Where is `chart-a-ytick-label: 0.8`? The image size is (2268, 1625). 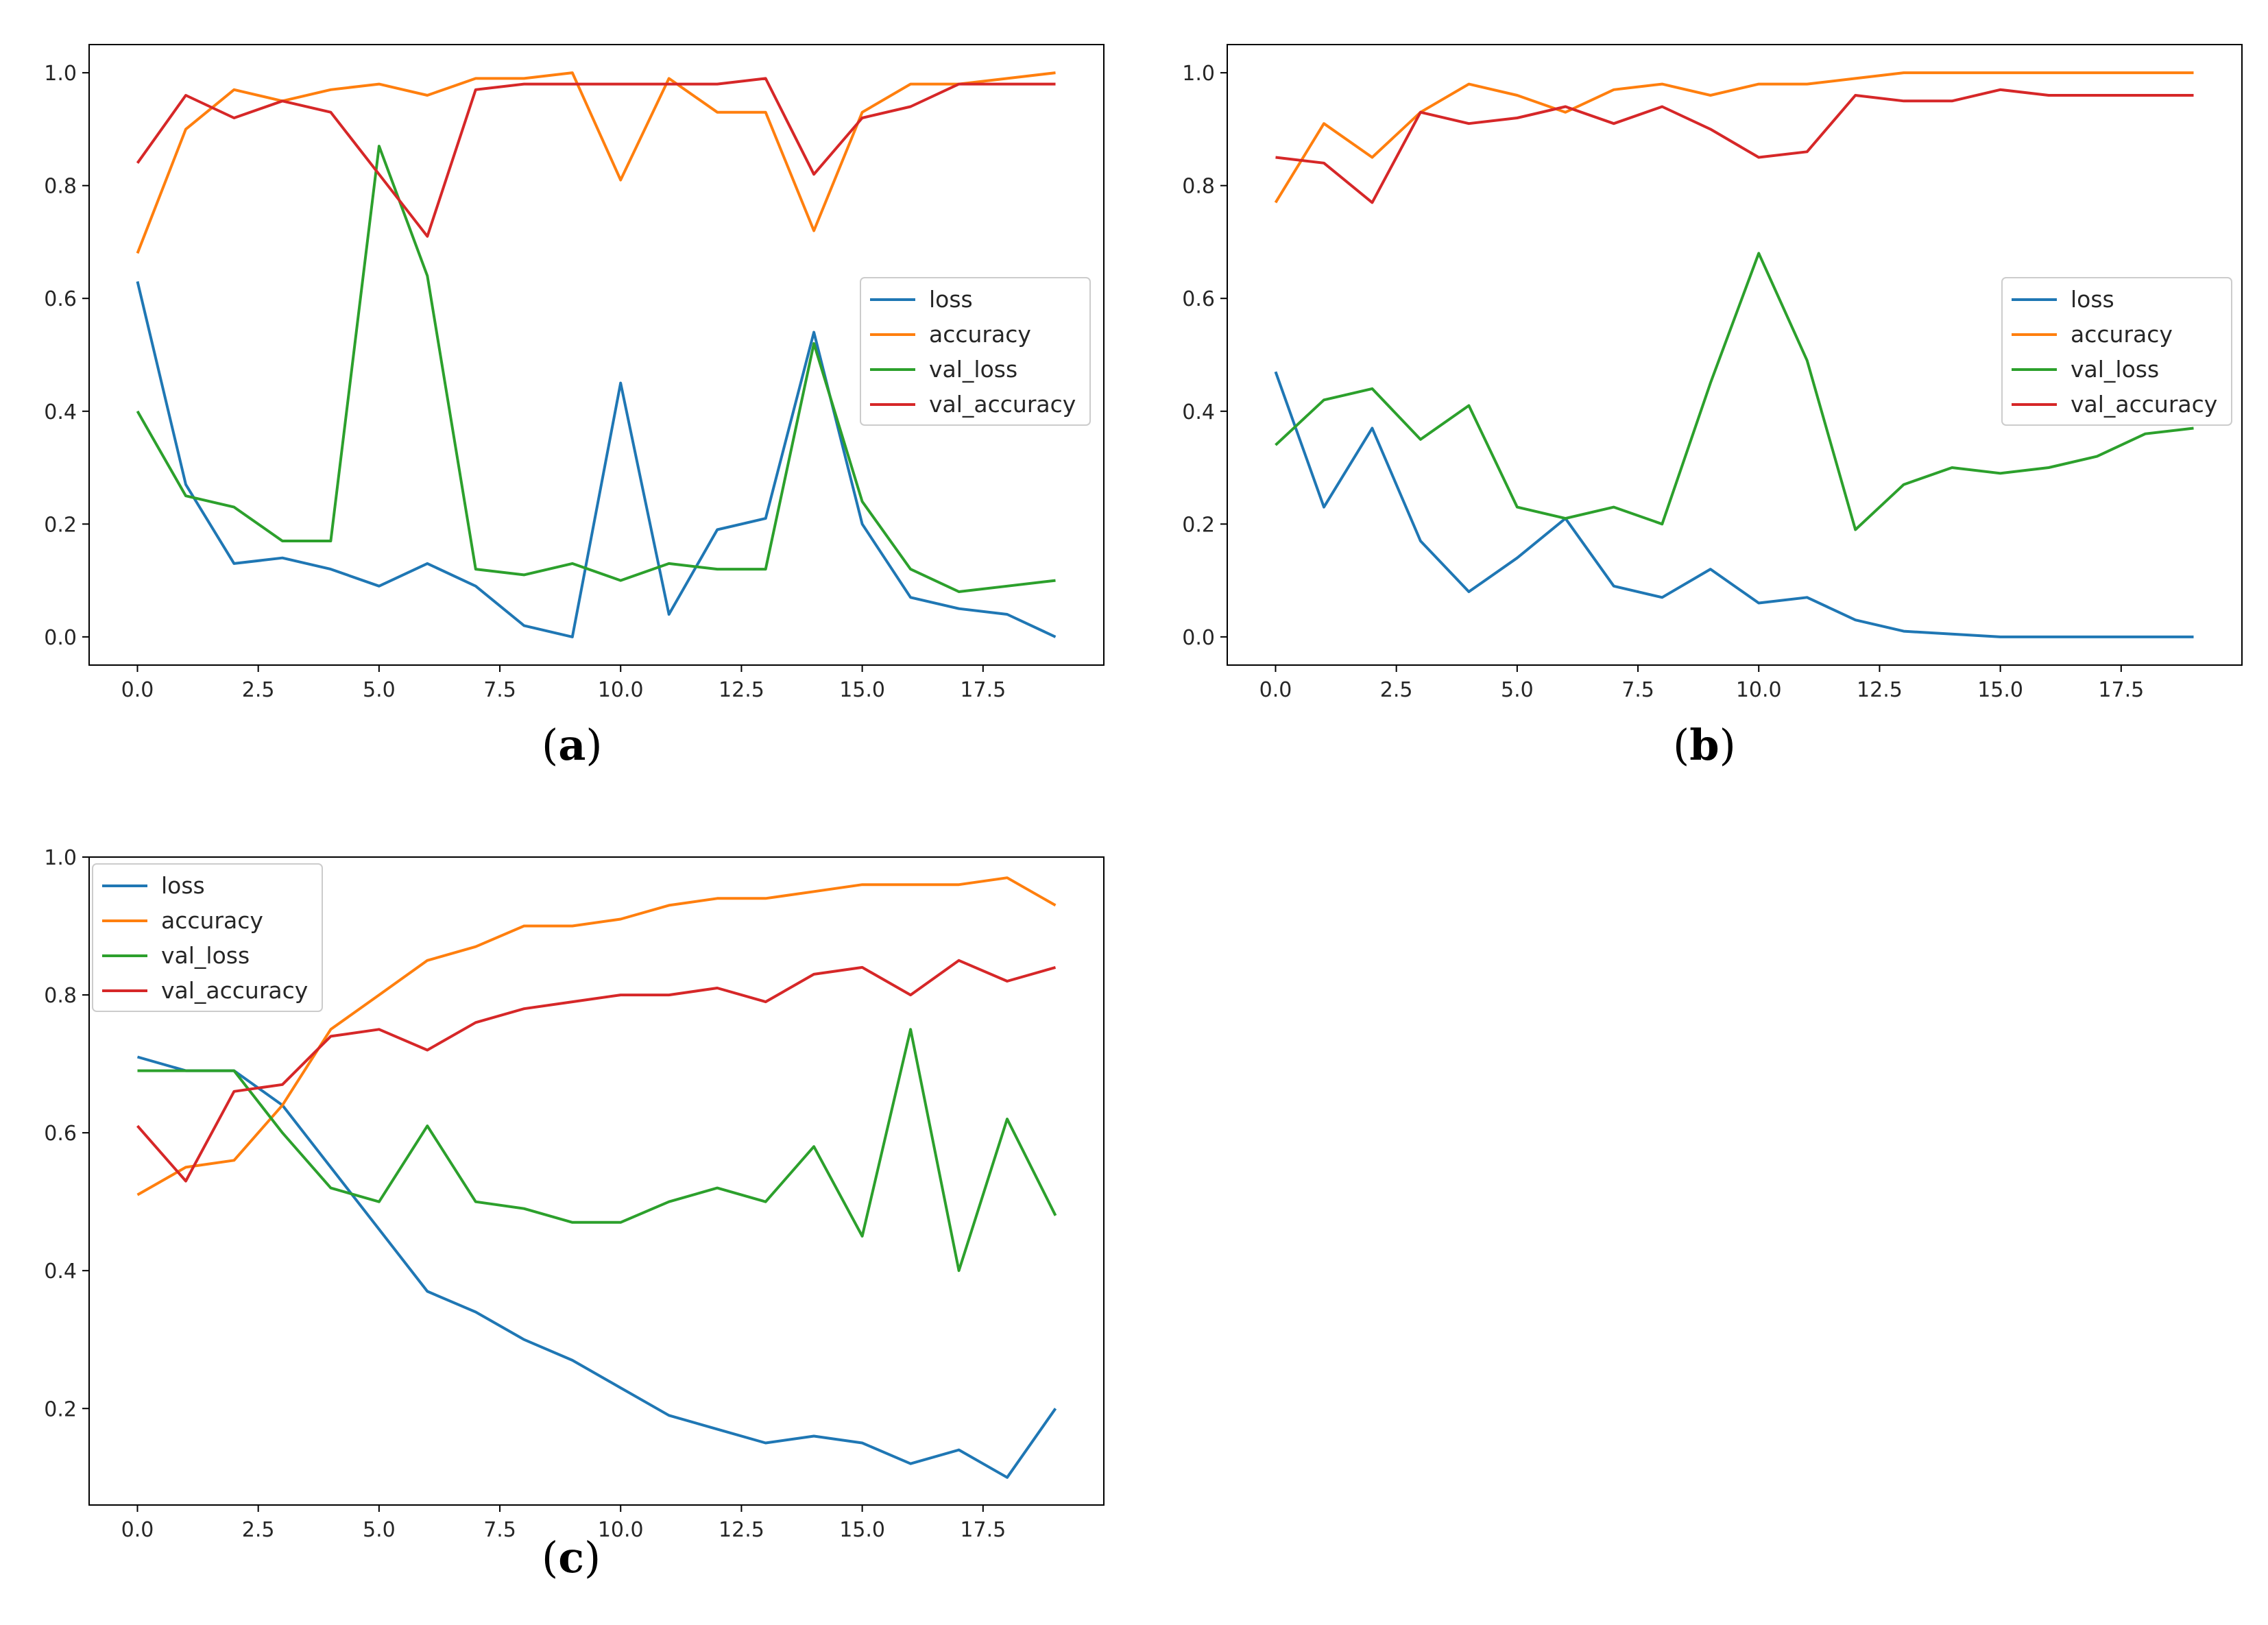
chart-a-ytick-label: 0.8 is located at coordinates (61, 187).